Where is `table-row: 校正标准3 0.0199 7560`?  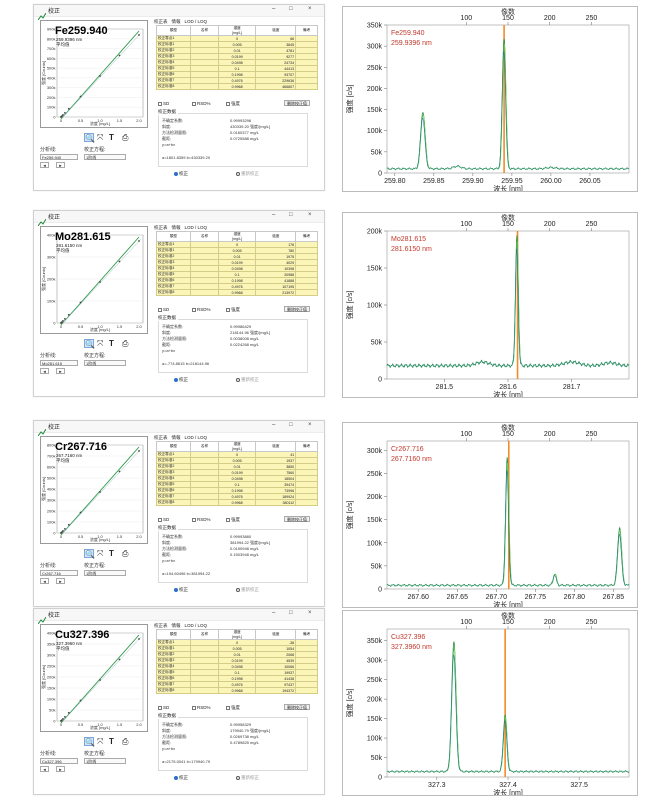 table-row: 校正标准3 0.0199 7560 is located at coordinates (237, 472).